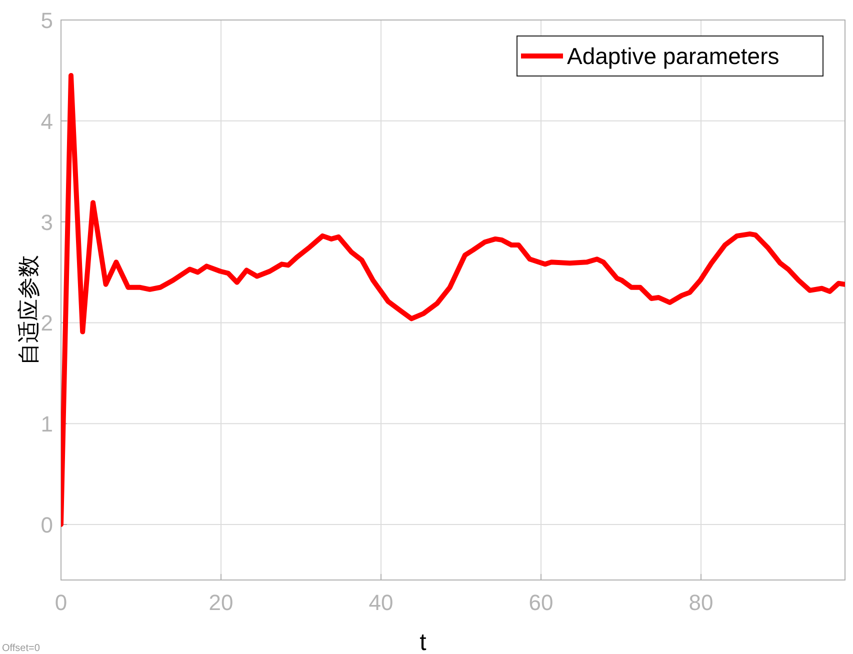 The image size is (853, 654). What do you see at coordinates (423, 641) in the screenshot?
I see `x-axis-title: t` at bounding box center [423, 641].